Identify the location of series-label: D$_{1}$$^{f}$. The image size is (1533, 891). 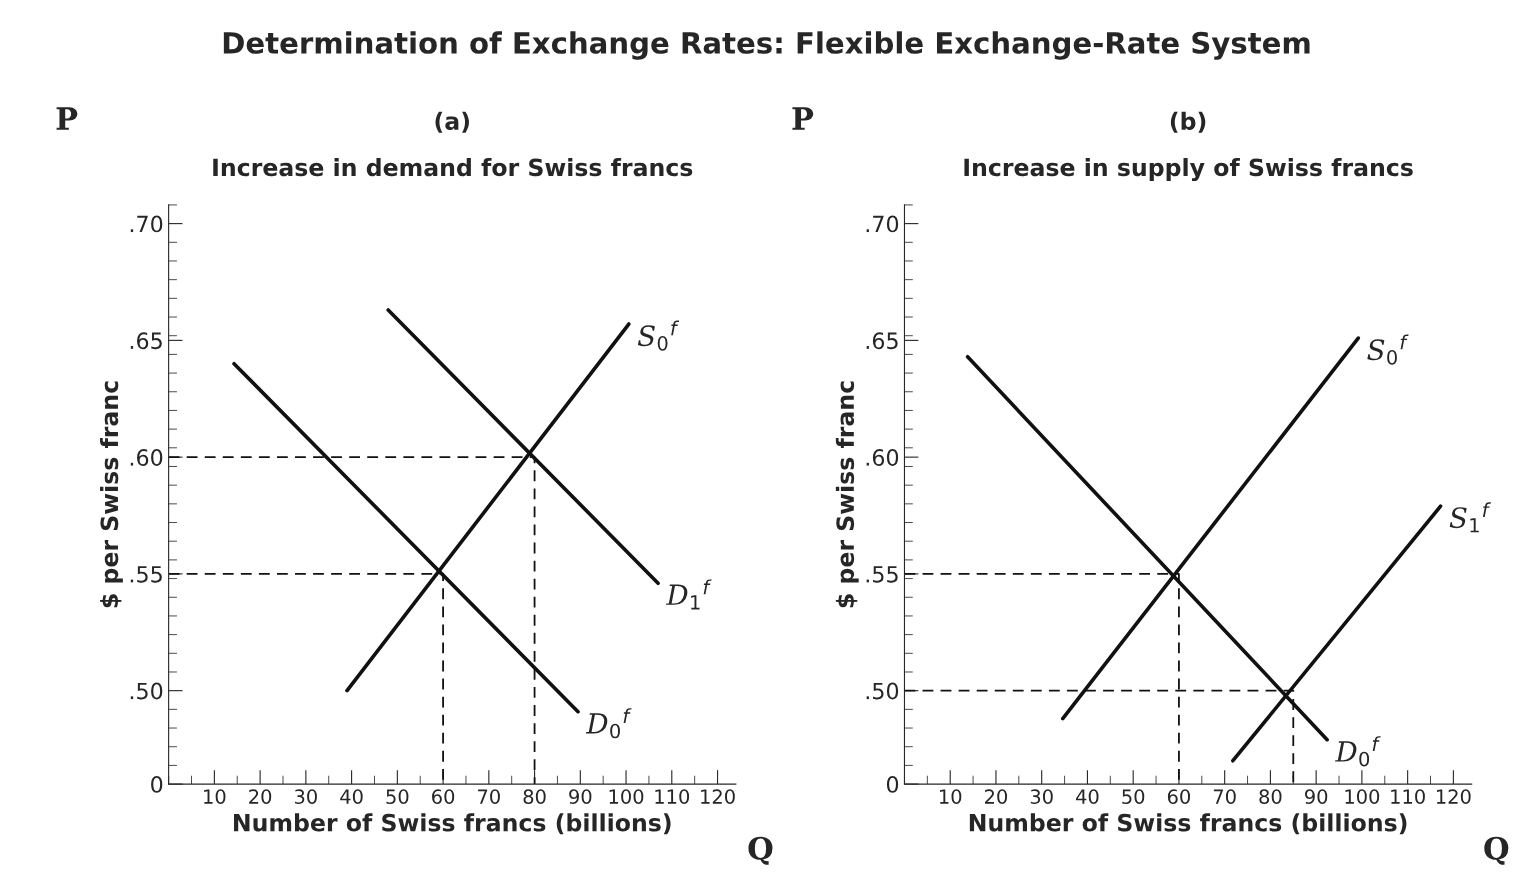
(688, 594).